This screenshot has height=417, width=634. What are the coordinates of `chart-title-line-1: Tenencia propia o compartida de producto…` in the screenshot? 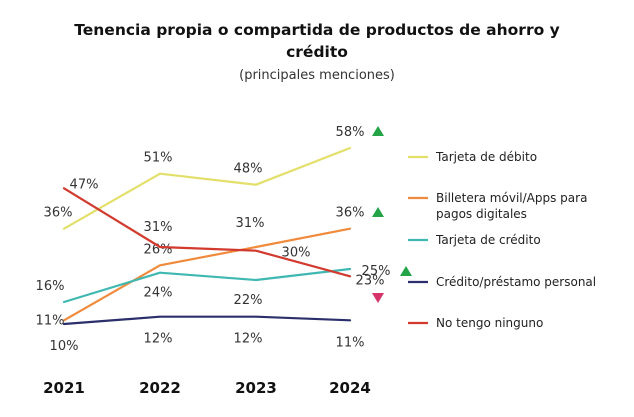 It's located at (317, 30).